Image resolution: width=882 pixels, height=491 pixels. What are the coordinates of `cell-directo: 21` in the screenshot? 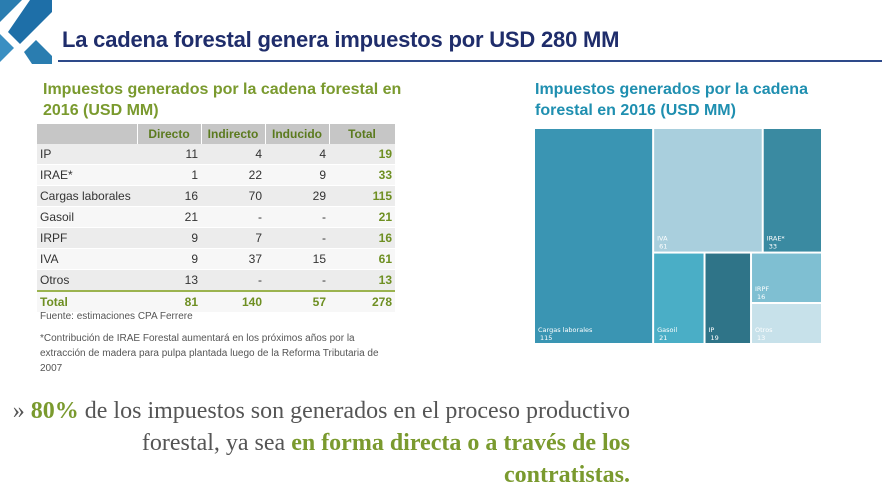 It's located at (169, 217).